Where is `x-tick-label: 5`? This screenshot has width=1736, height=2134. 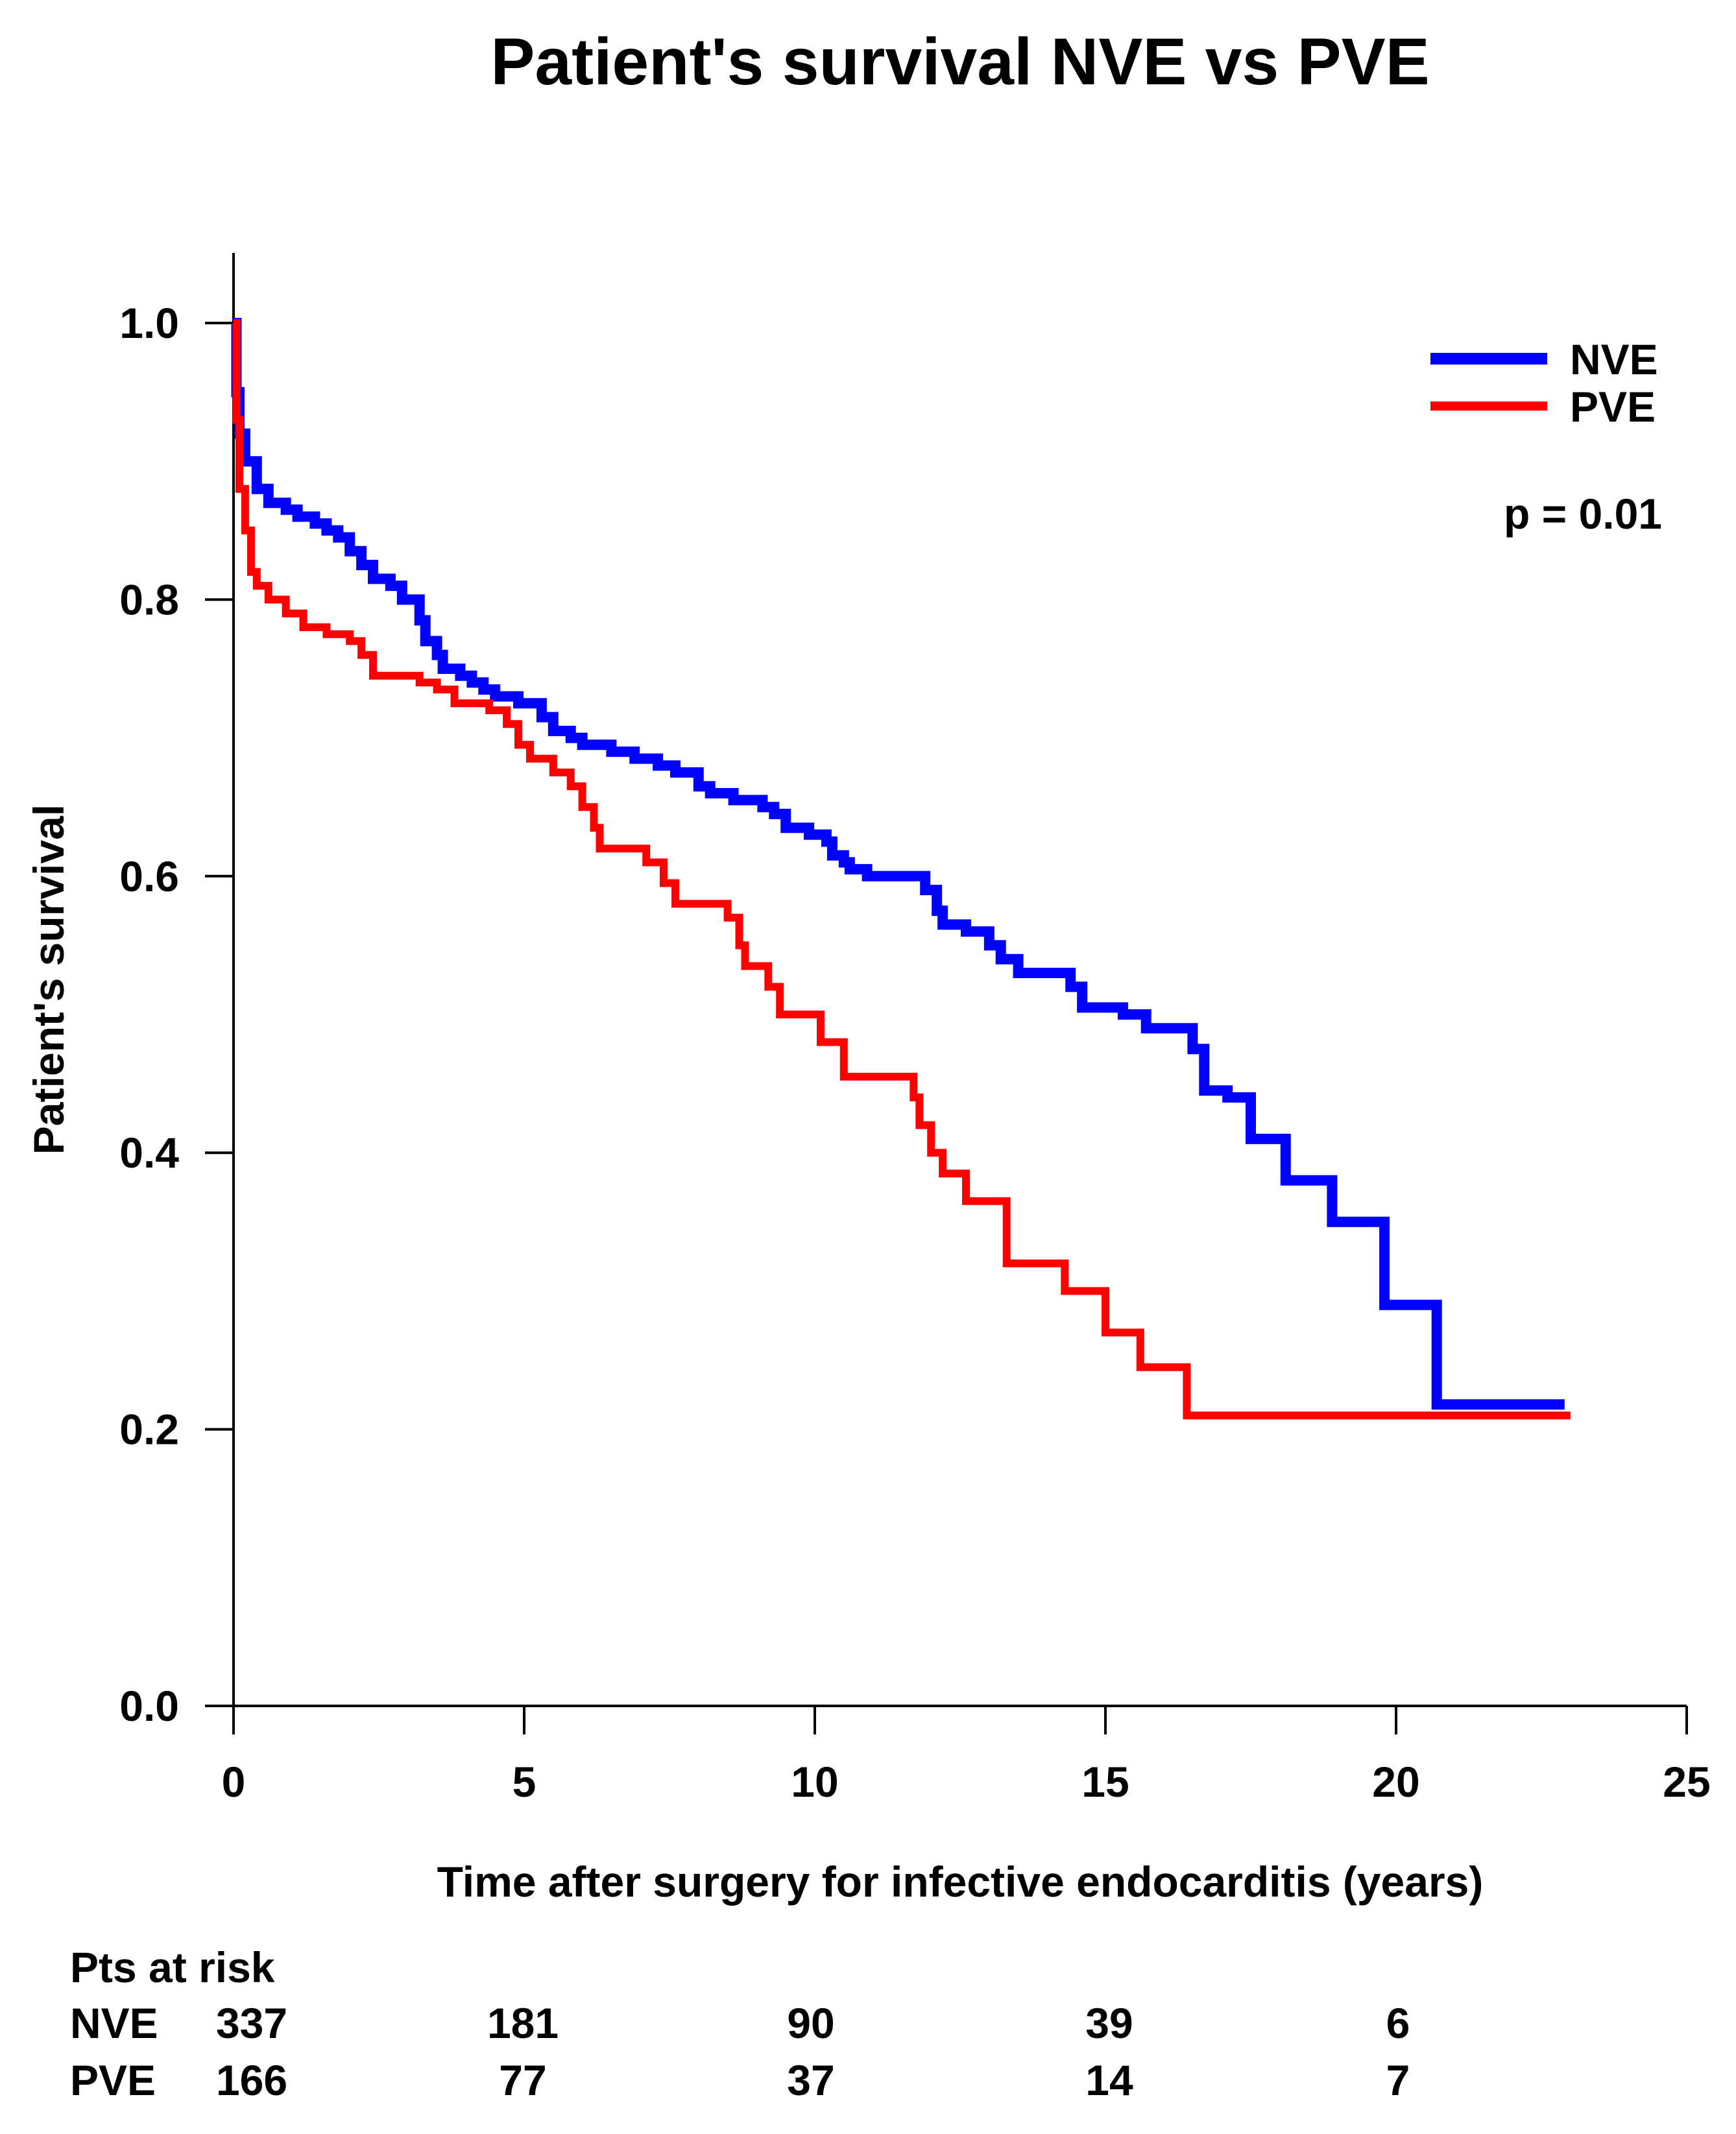
x-tick-label: 5 is located at coordinates (524, 1782).